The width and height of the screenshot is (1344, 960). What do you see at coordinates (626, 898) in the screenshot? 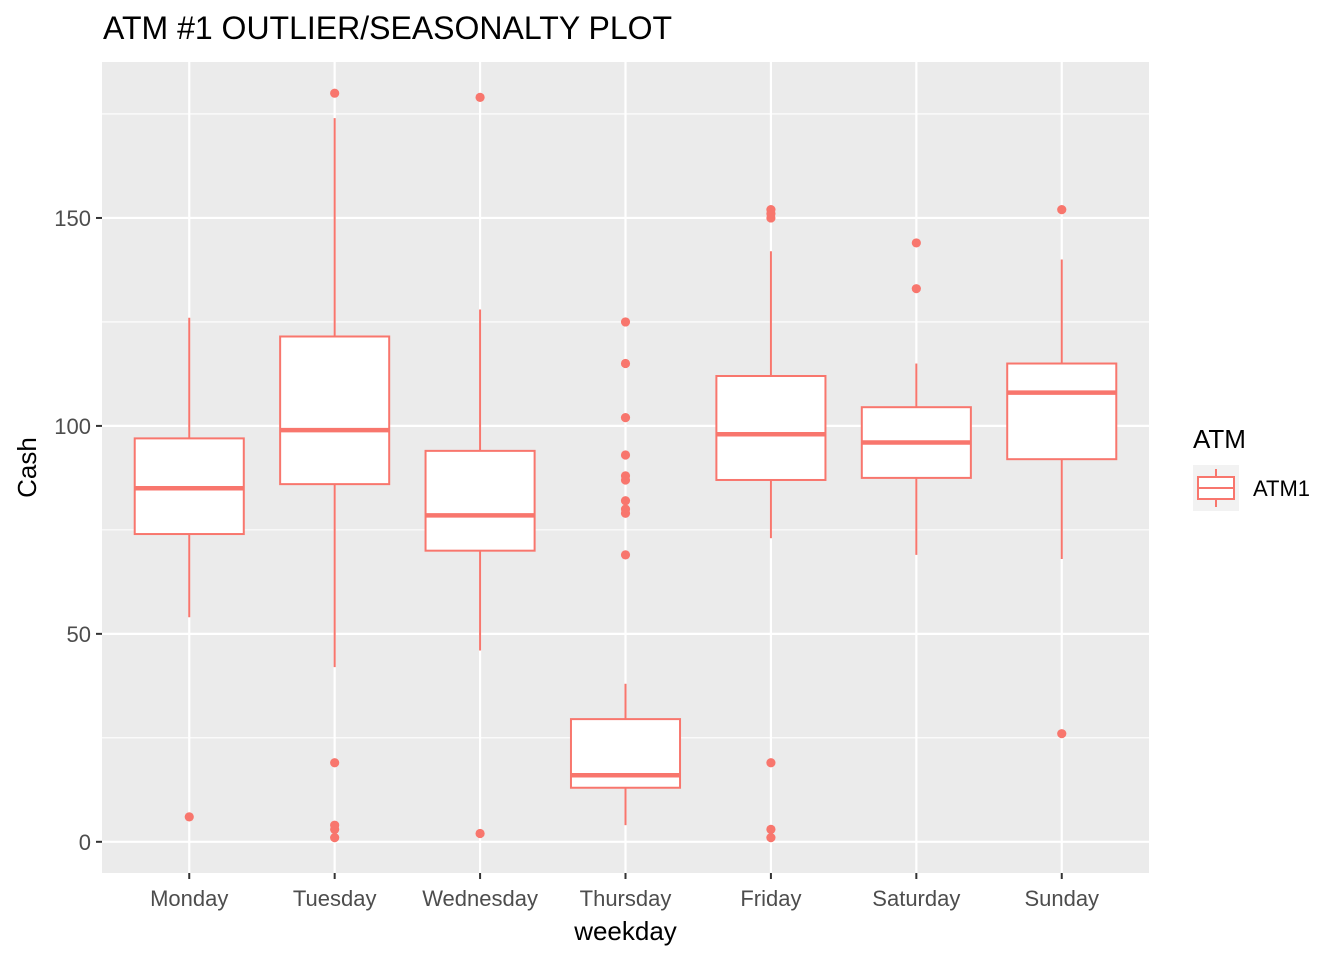
I see `x-tick-label: Thursday` at bounding box center [626, 898].